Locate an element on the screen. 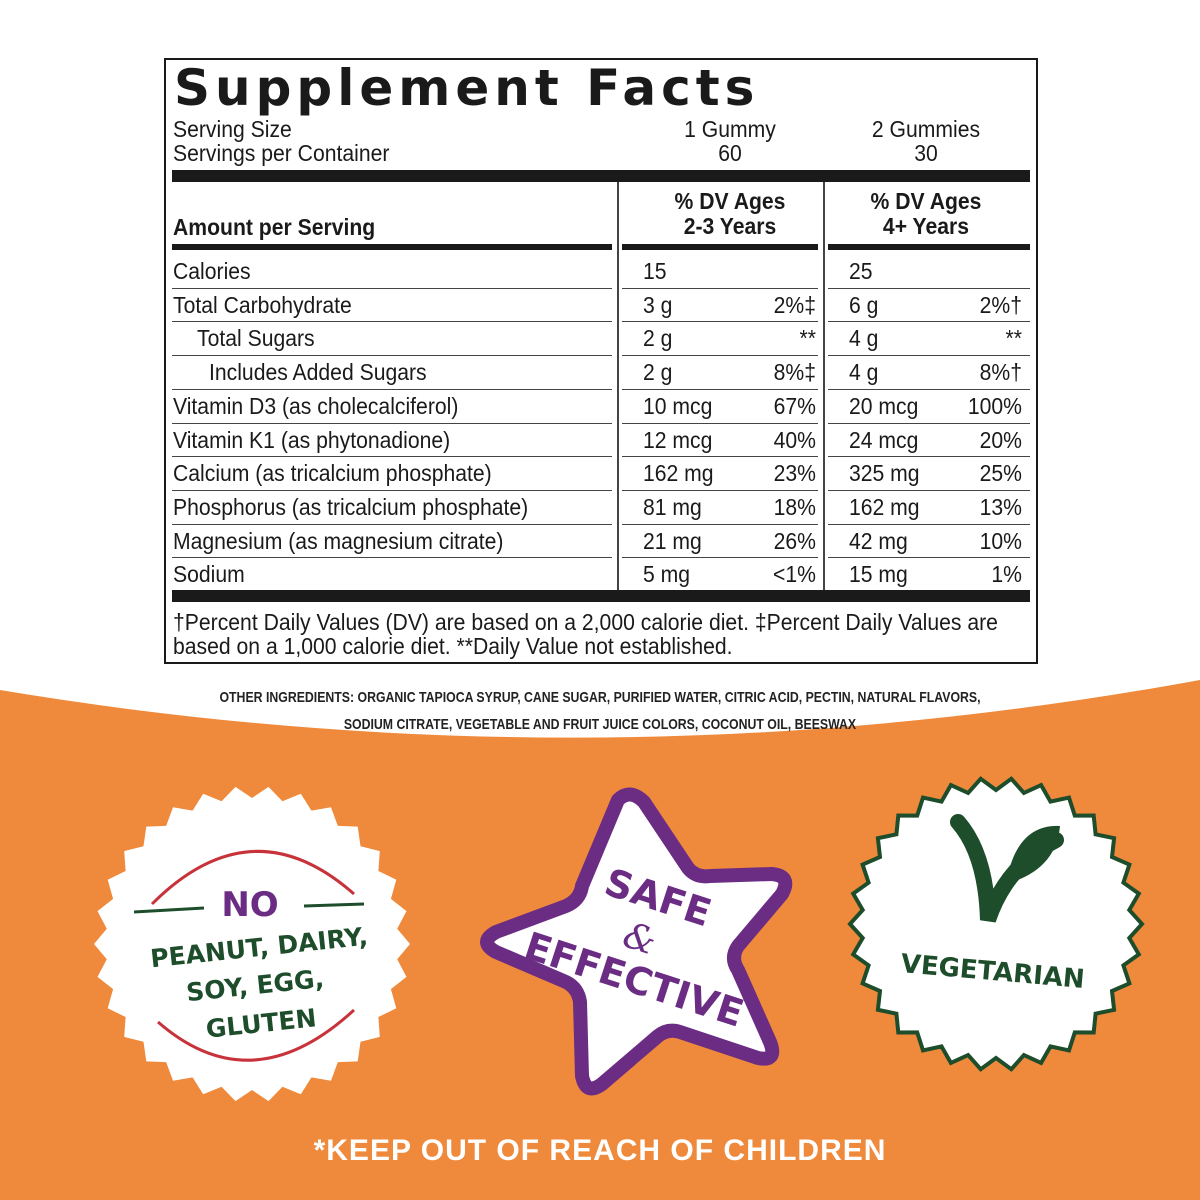  nutrient-name: Includes Added Sugars is located at coordinates (318, 372).